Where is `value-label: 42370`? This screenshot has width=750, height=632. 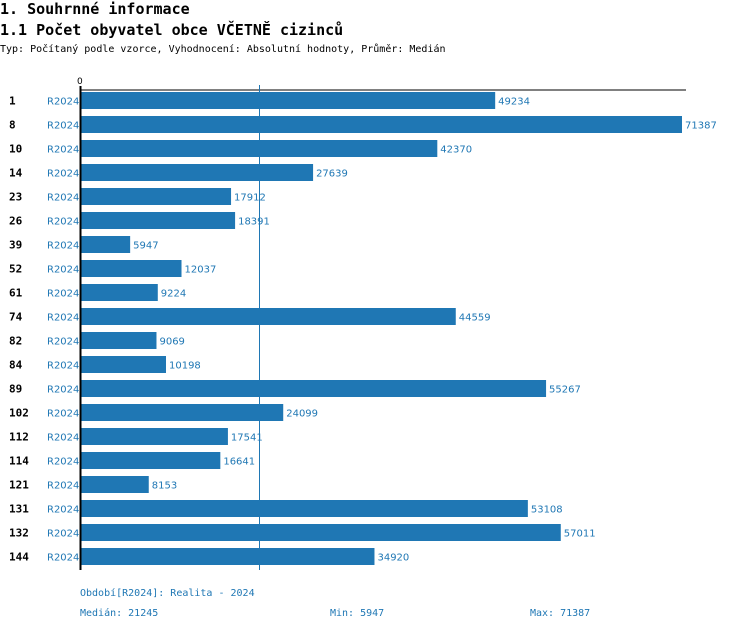
value-label: 42370 is located at coordinates (456, 150).